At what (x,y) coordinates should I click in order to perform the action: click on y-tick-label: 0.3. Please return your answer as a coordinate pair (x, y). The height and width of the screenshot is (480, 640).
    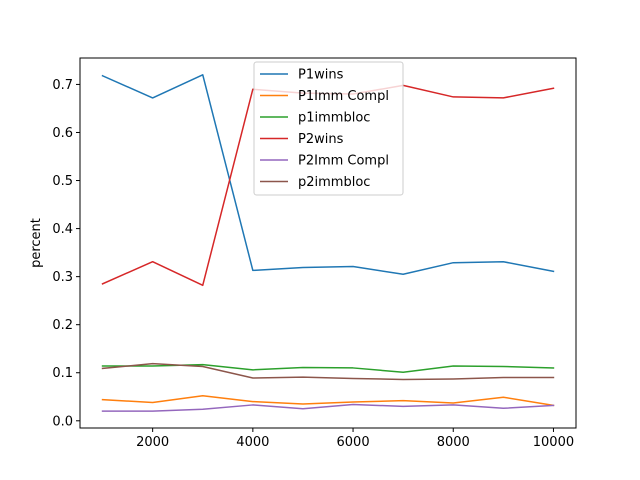
    Looking at the image, I should click on (62, 277).